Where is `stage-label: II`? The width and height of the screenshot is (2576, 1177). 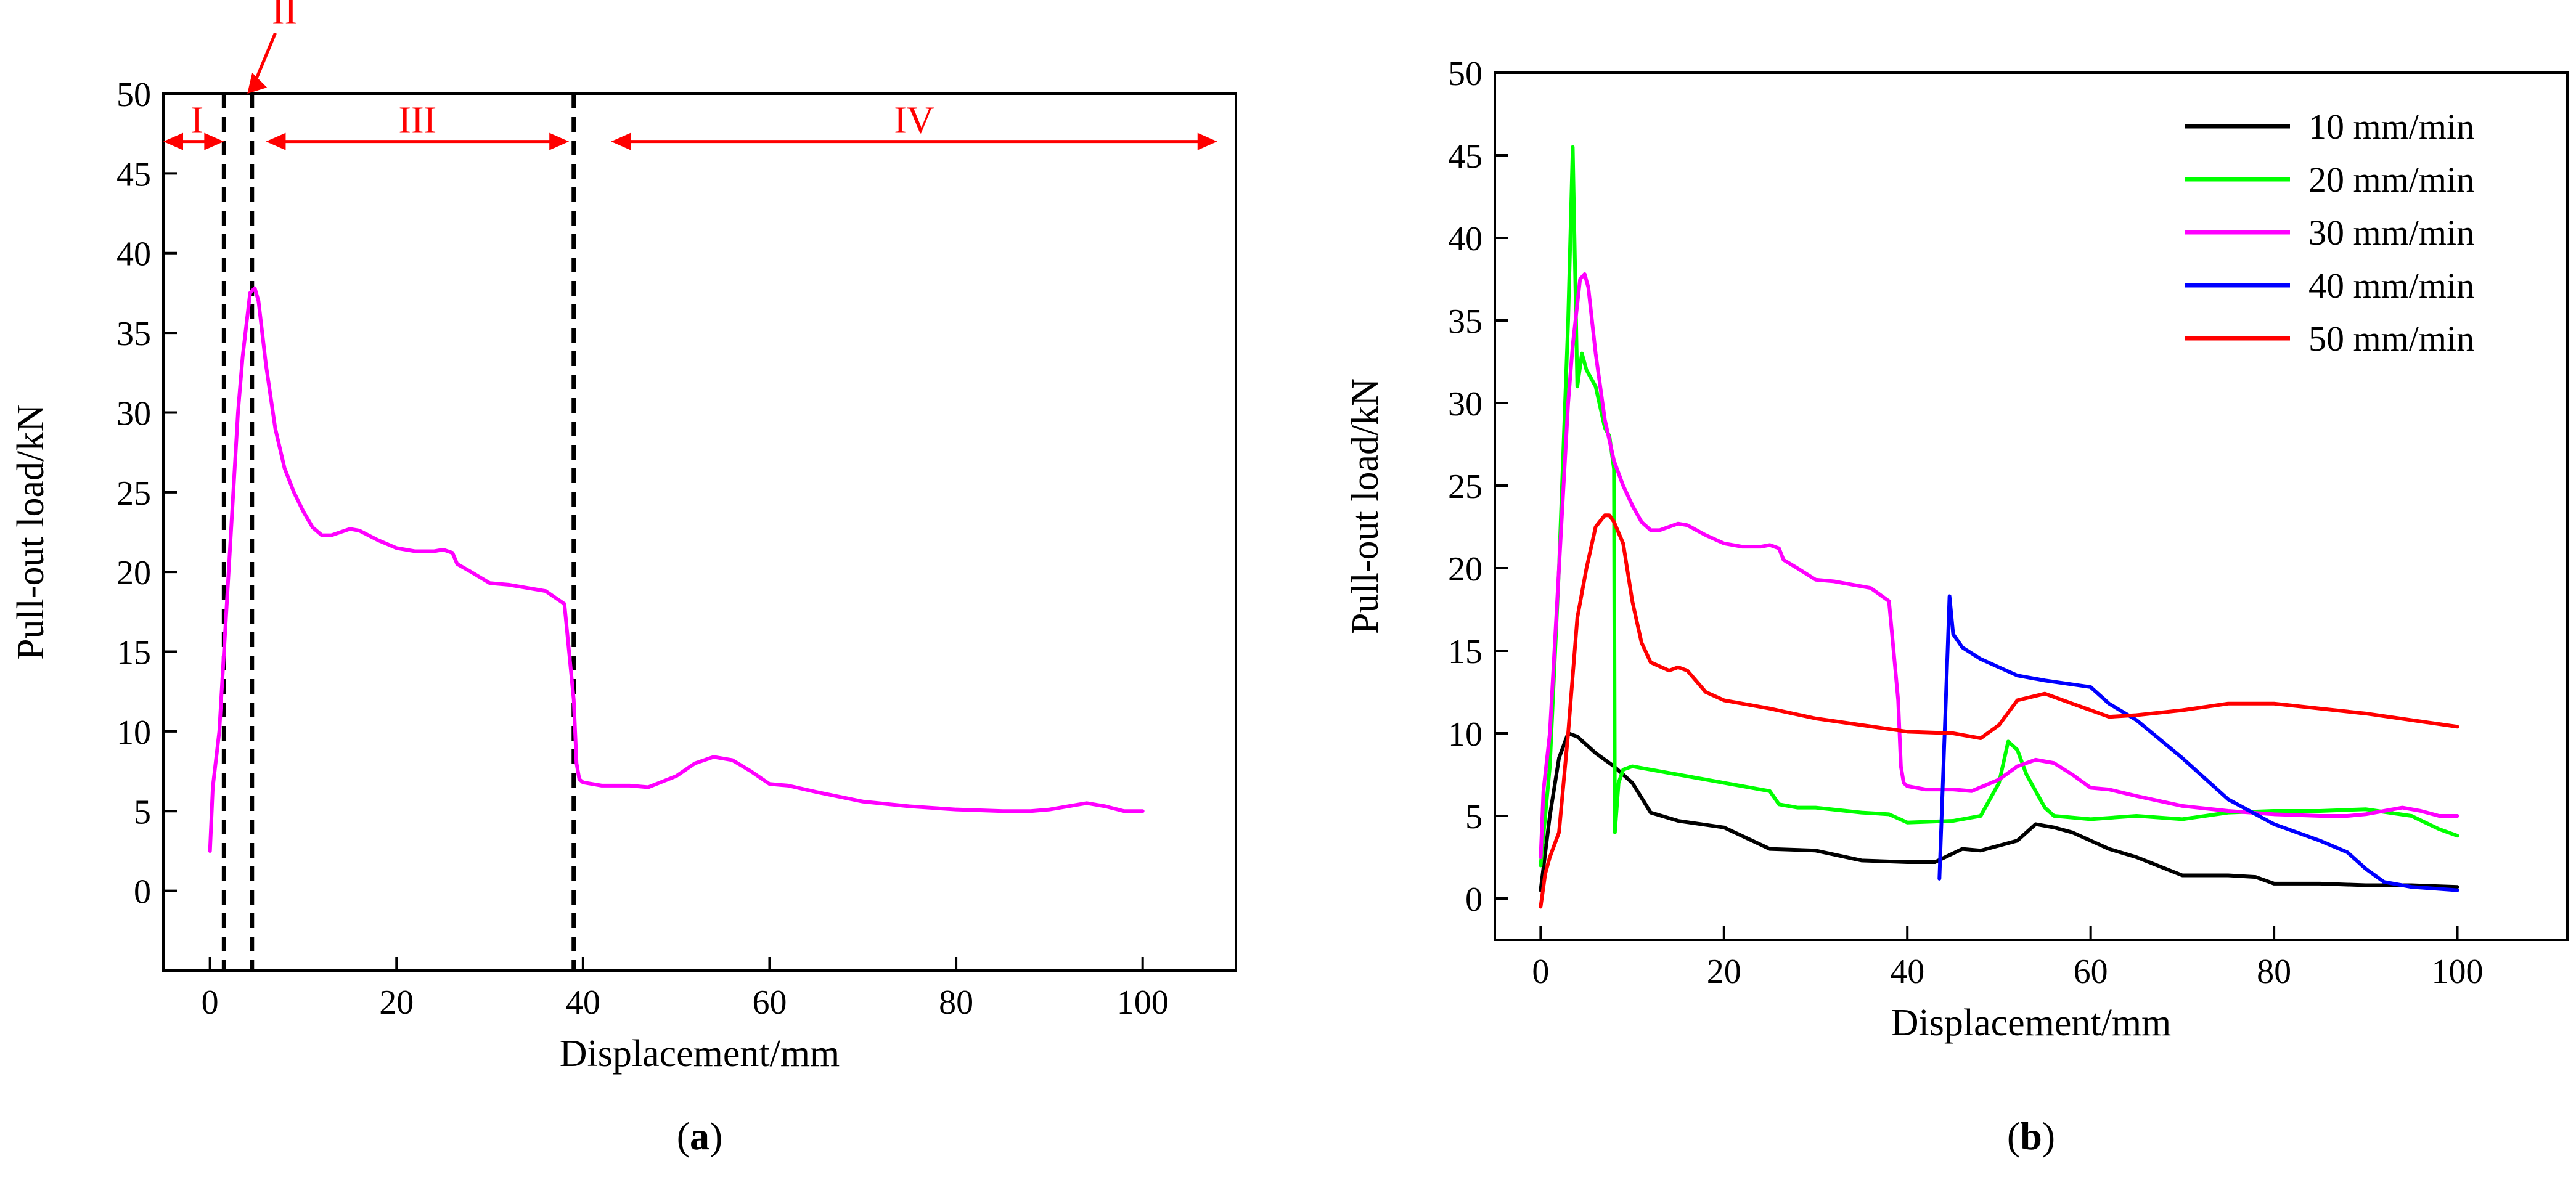 stage-label: II is located at coordinates (284, 16).